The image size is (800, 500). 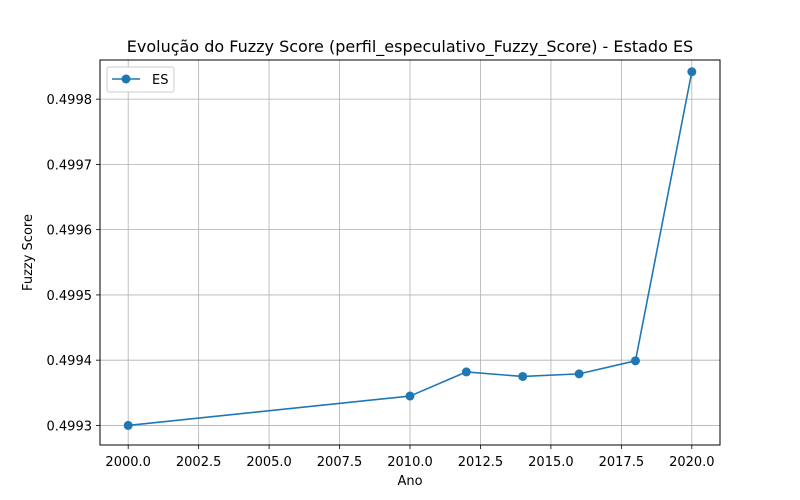 What do you see at coordinates (73, 263) in the screenshot?
I see `y-axis-ticks: 0.4993 0.4994 0.4995 0.4996 0.4997 0.4998` at bounding box center [73, 263].